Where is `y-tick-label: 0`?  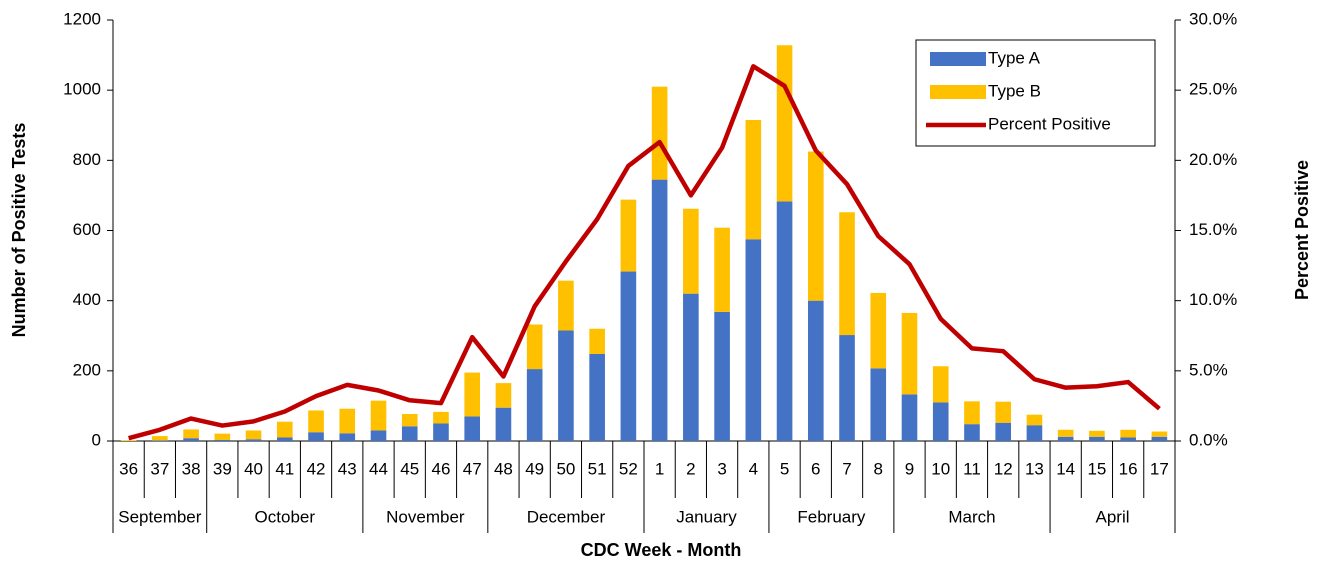 y-tick-label: 0 is located at coordinates (96, 439).